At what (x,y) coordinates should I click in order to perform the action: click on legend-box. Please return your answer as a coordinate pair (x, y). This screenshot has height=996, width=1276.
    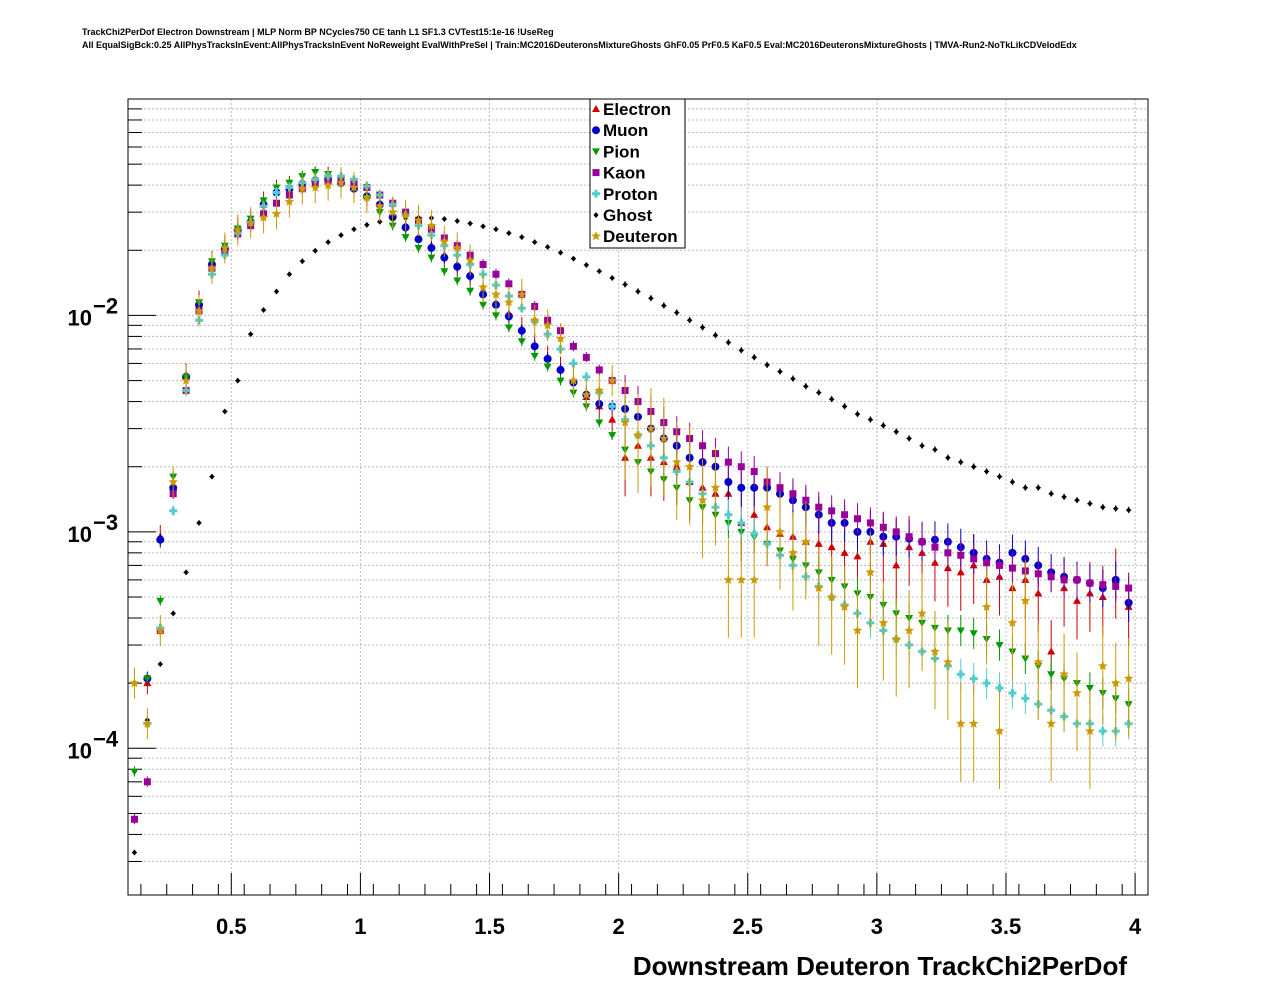
    Looking at the image, I should click on (637, 173).